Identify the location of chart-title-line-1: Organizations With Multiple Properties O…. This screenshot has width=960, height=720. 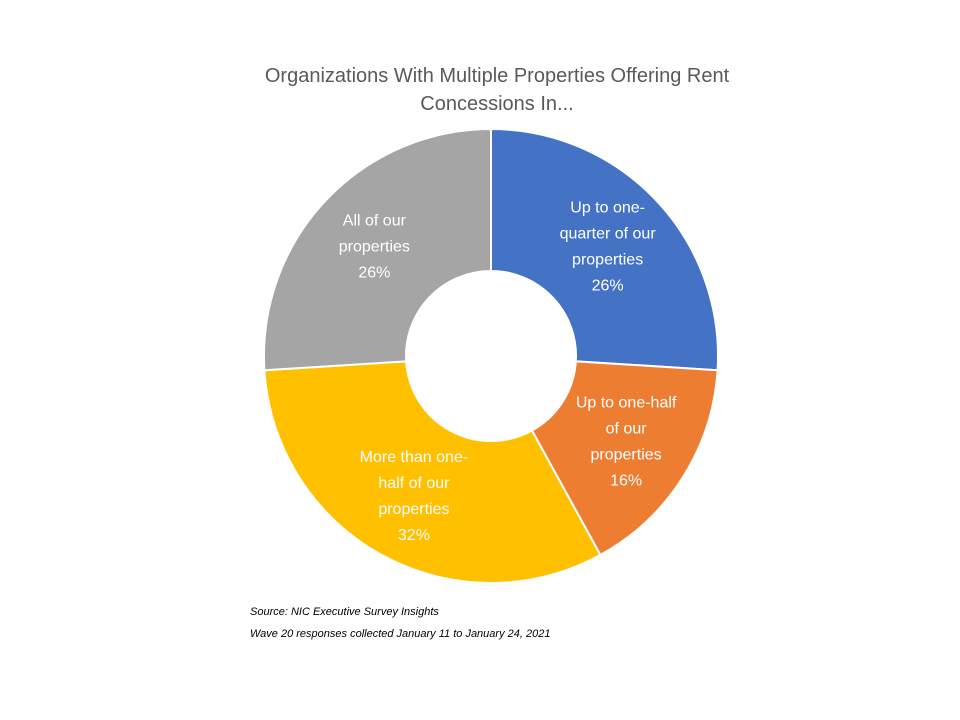
(497, 76).